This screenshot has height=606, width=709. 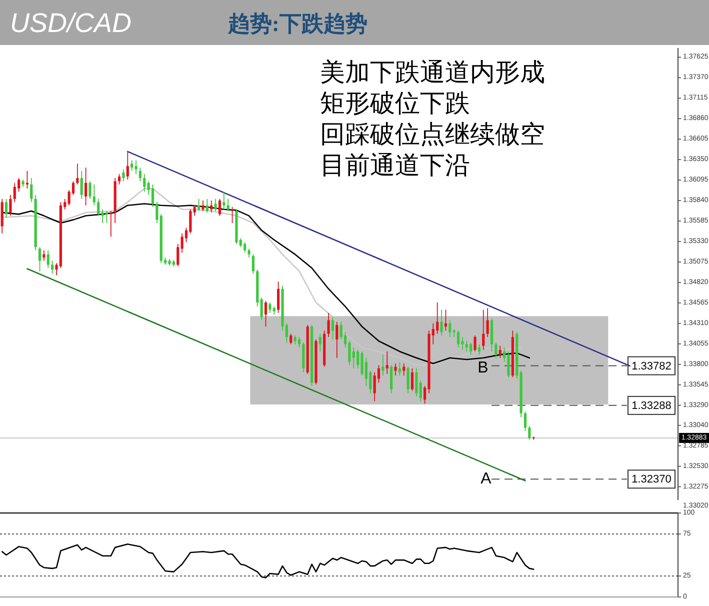 I want to click on annotation: A, so click(x=486, y=479).